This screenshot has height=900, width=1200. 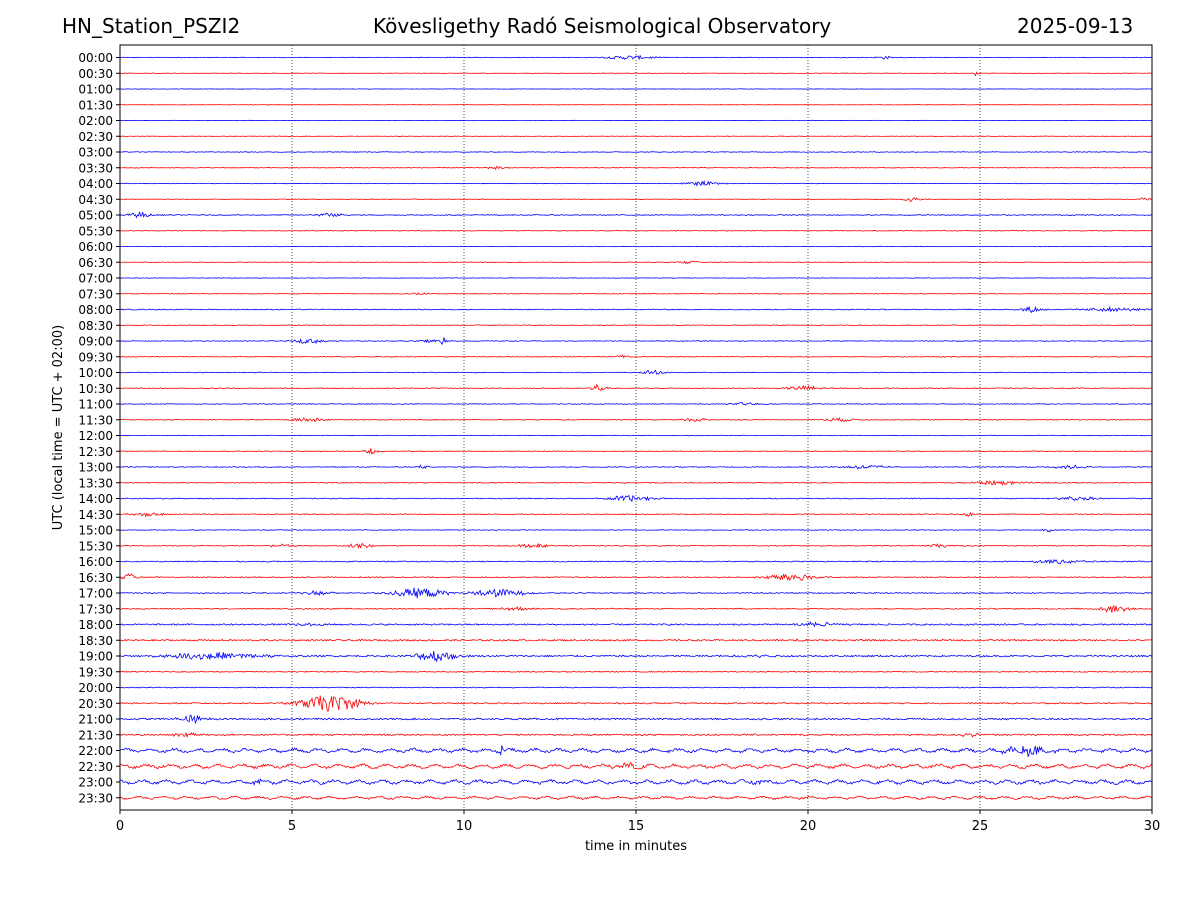 What do you see at coordinates (95, 720) in the screenshot?
I see `y-tick-label: 21:00` at bounding box center [95, 720].